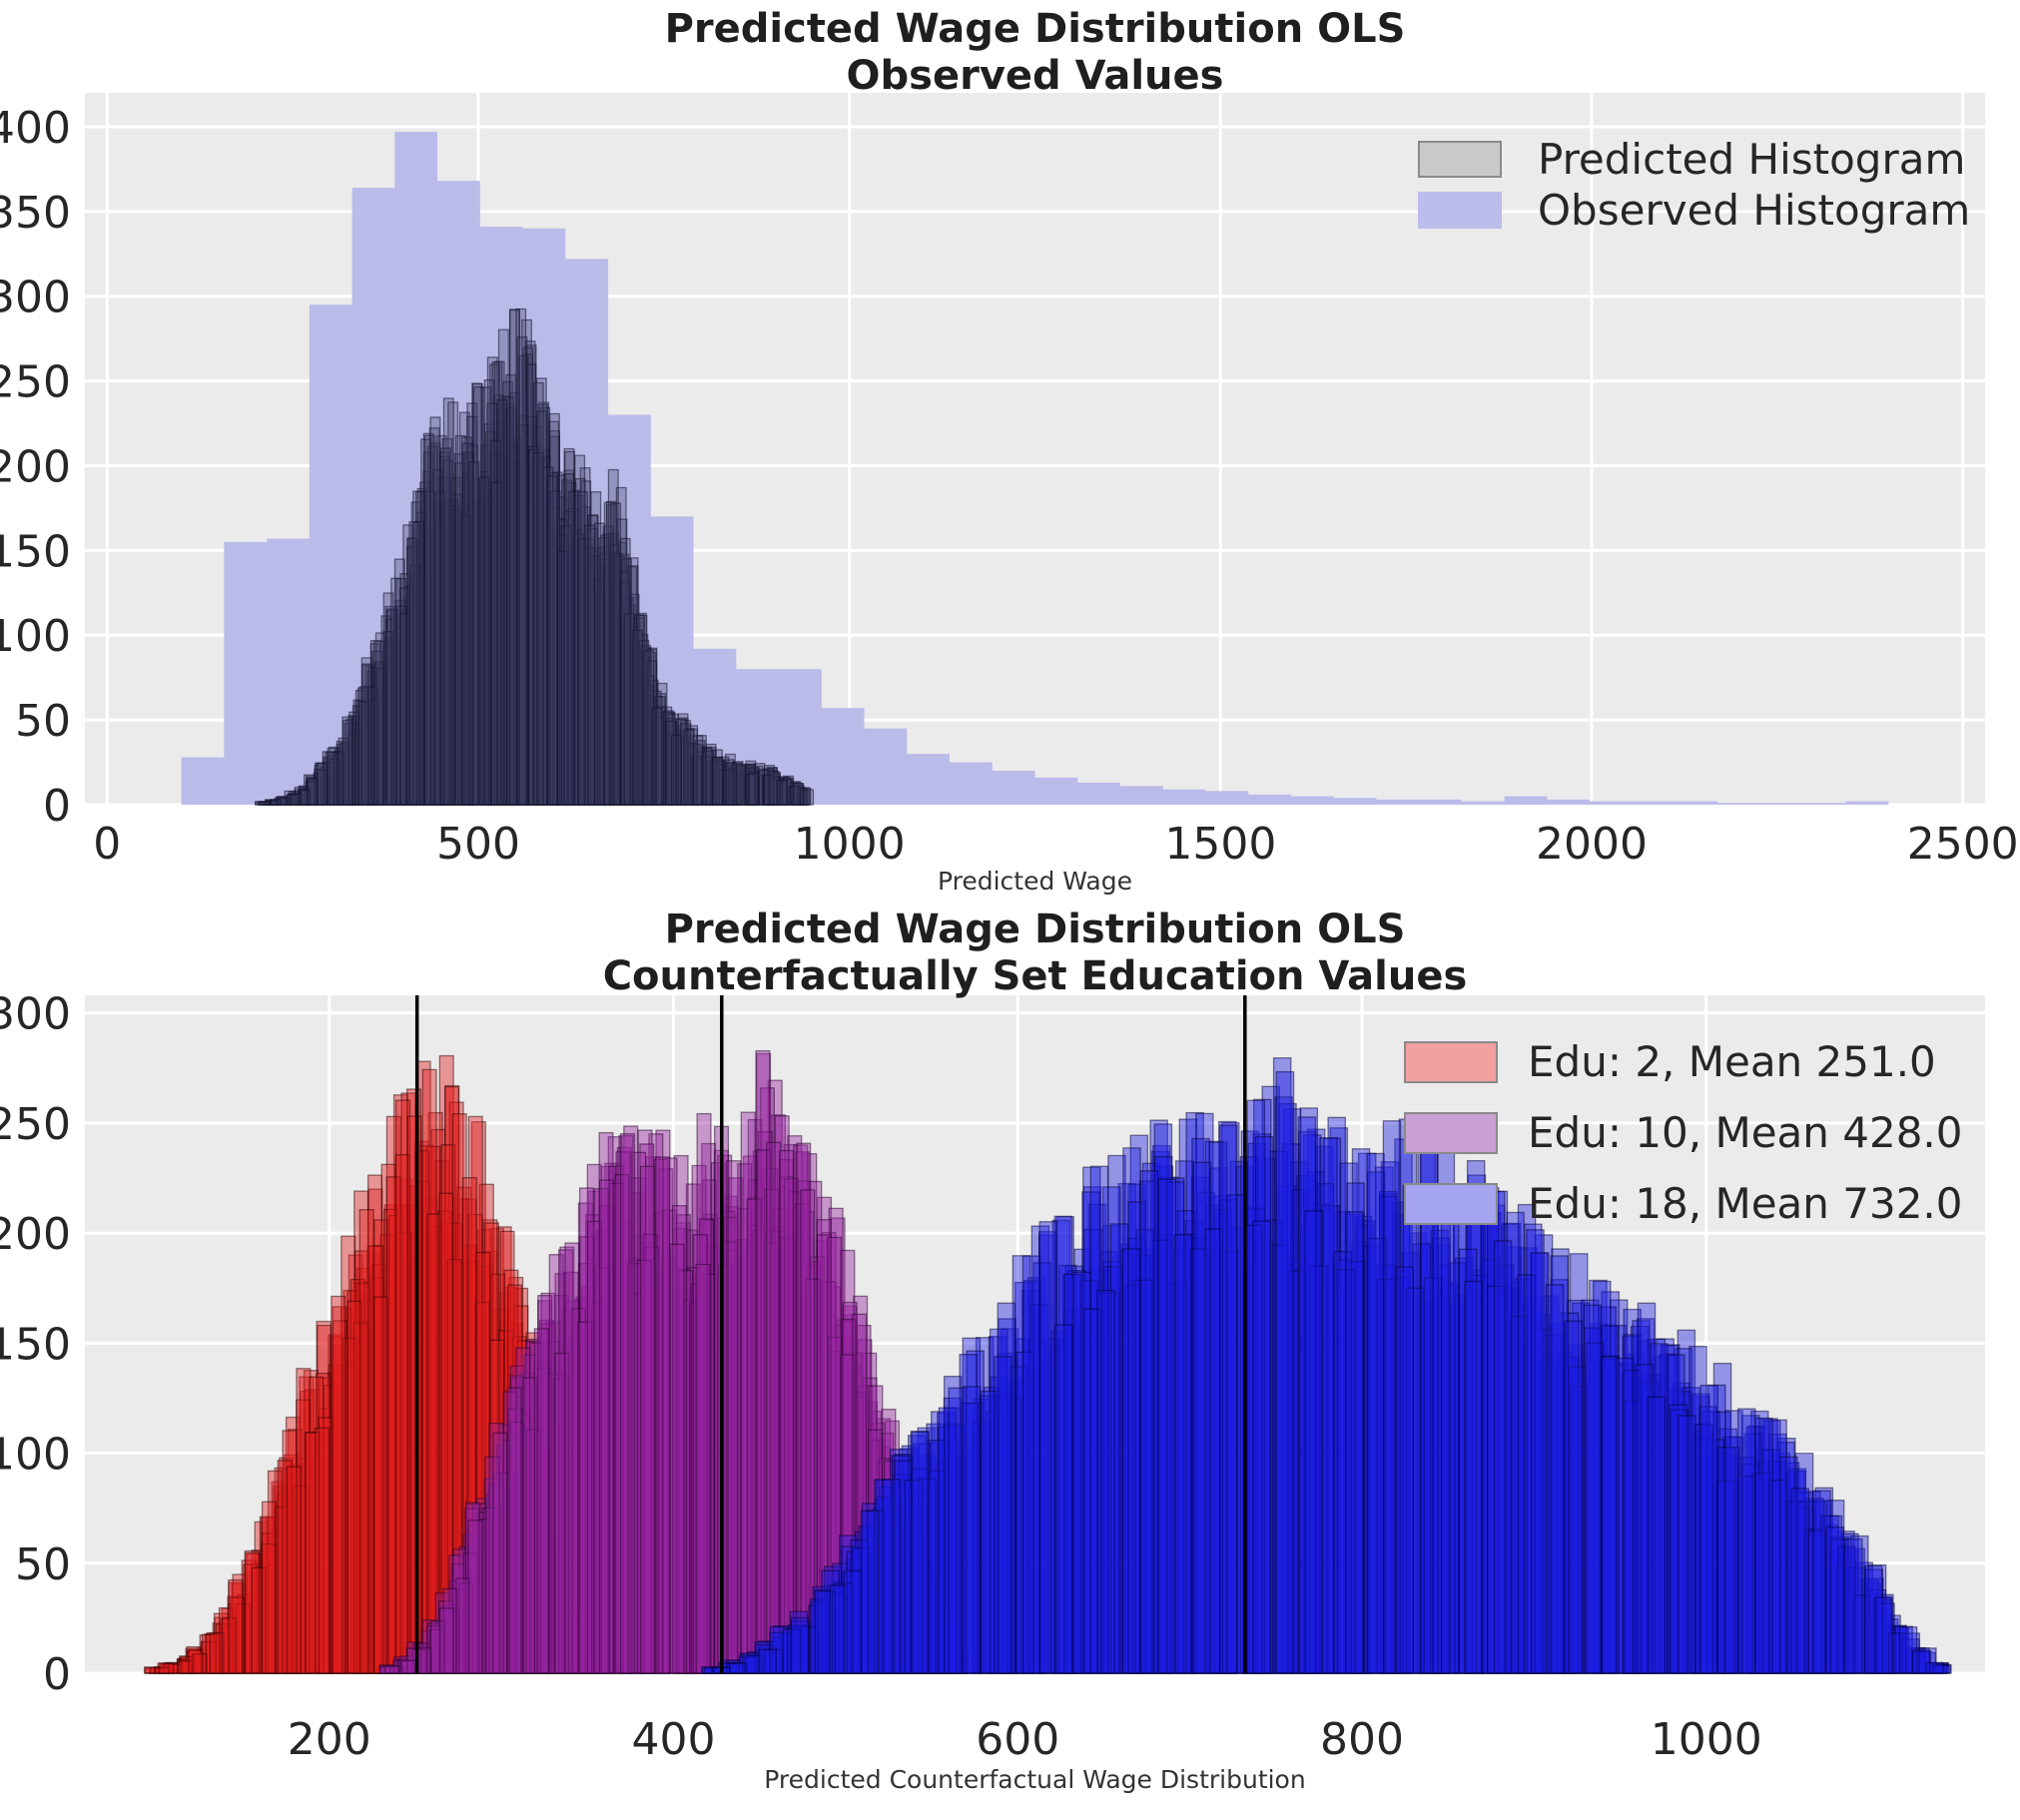 The image size is (2020, 1820). Describe the element at coordinates (35, 213) in the screenshot. I see `y-tick-label: 350` at that location.